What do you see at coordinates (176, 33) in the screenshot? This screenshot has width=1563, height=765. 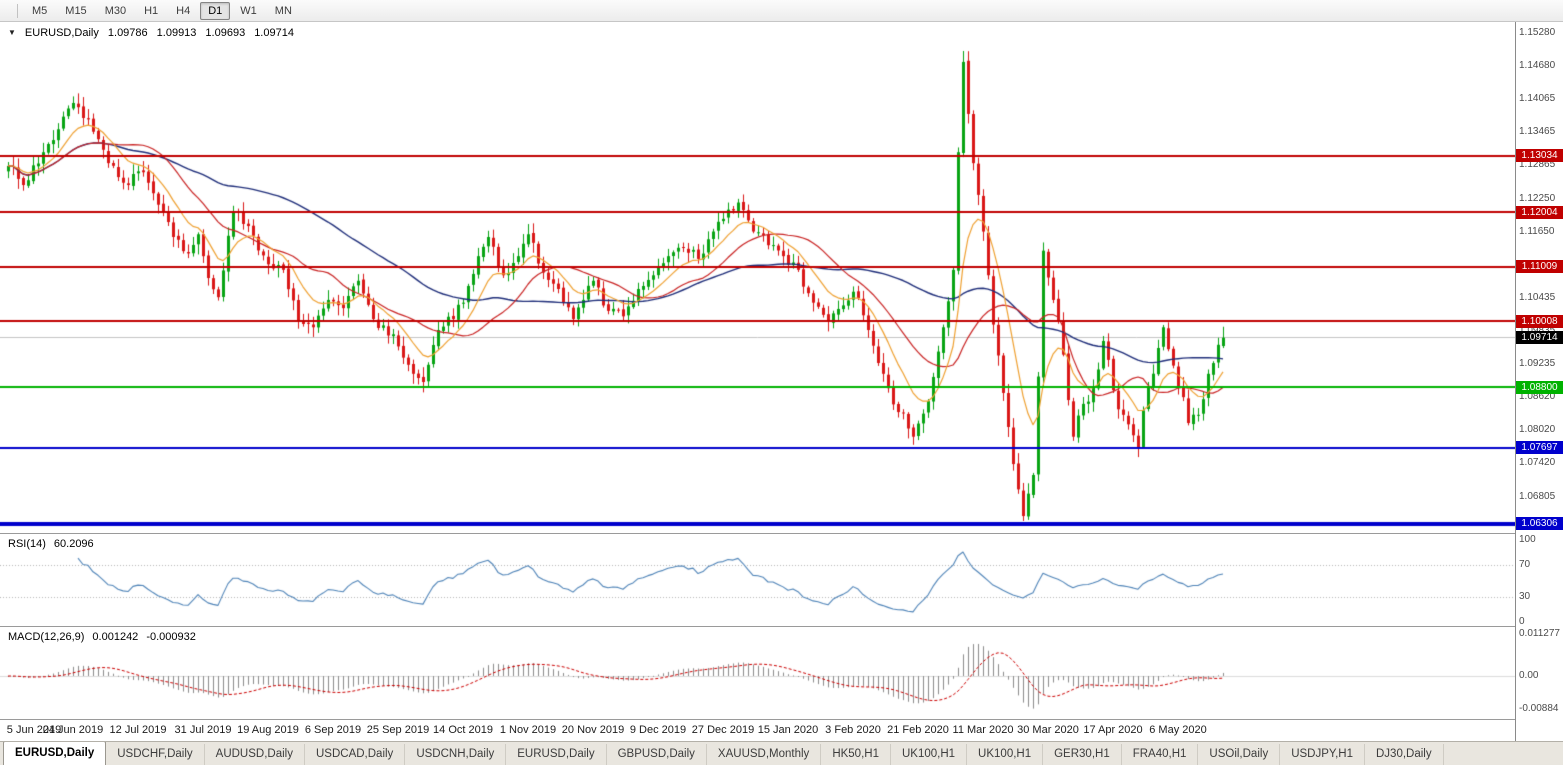 I see `chart-high-value: 1.09913` at bounding box center [176, 33].